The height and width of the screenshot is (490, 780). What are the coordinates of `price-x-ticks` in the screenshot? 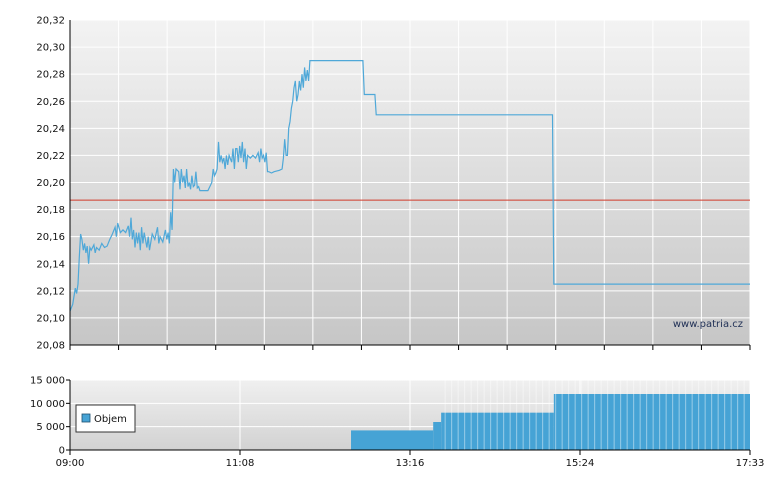 It's located at (410, 347).